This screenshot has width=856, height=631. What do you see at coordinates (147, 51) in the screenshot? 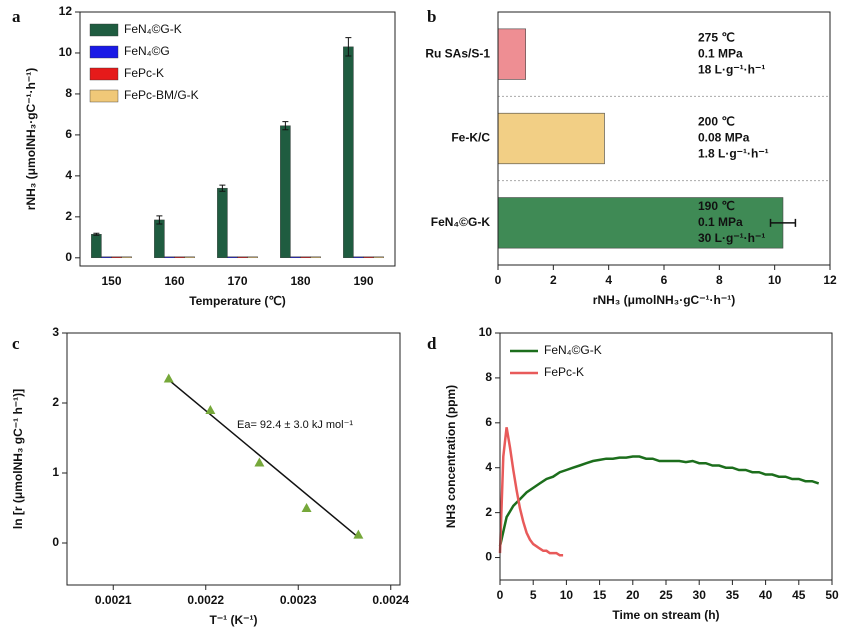
I see `legend-label: FeN₄©G` at bounding box center [147, 51].